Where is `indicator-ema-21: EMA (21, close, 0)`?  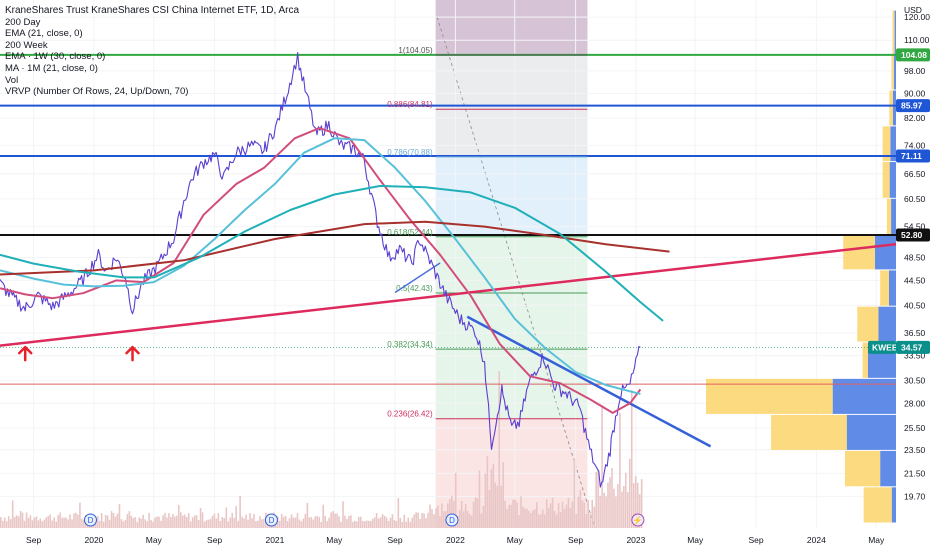 indicator-ema-21: EMA (21, close, 0) is located at coordinates (44, 34).